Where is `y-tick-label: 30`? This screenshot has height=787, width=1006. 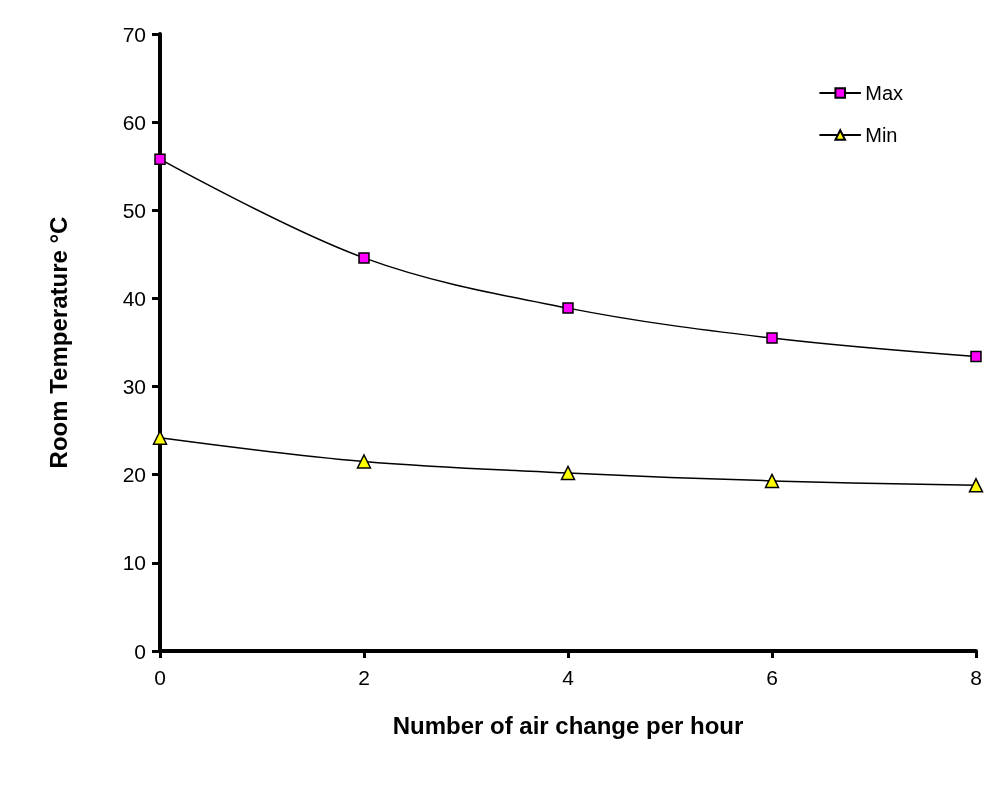
y-tick-label: 30 is located at coordinates (134, 387).